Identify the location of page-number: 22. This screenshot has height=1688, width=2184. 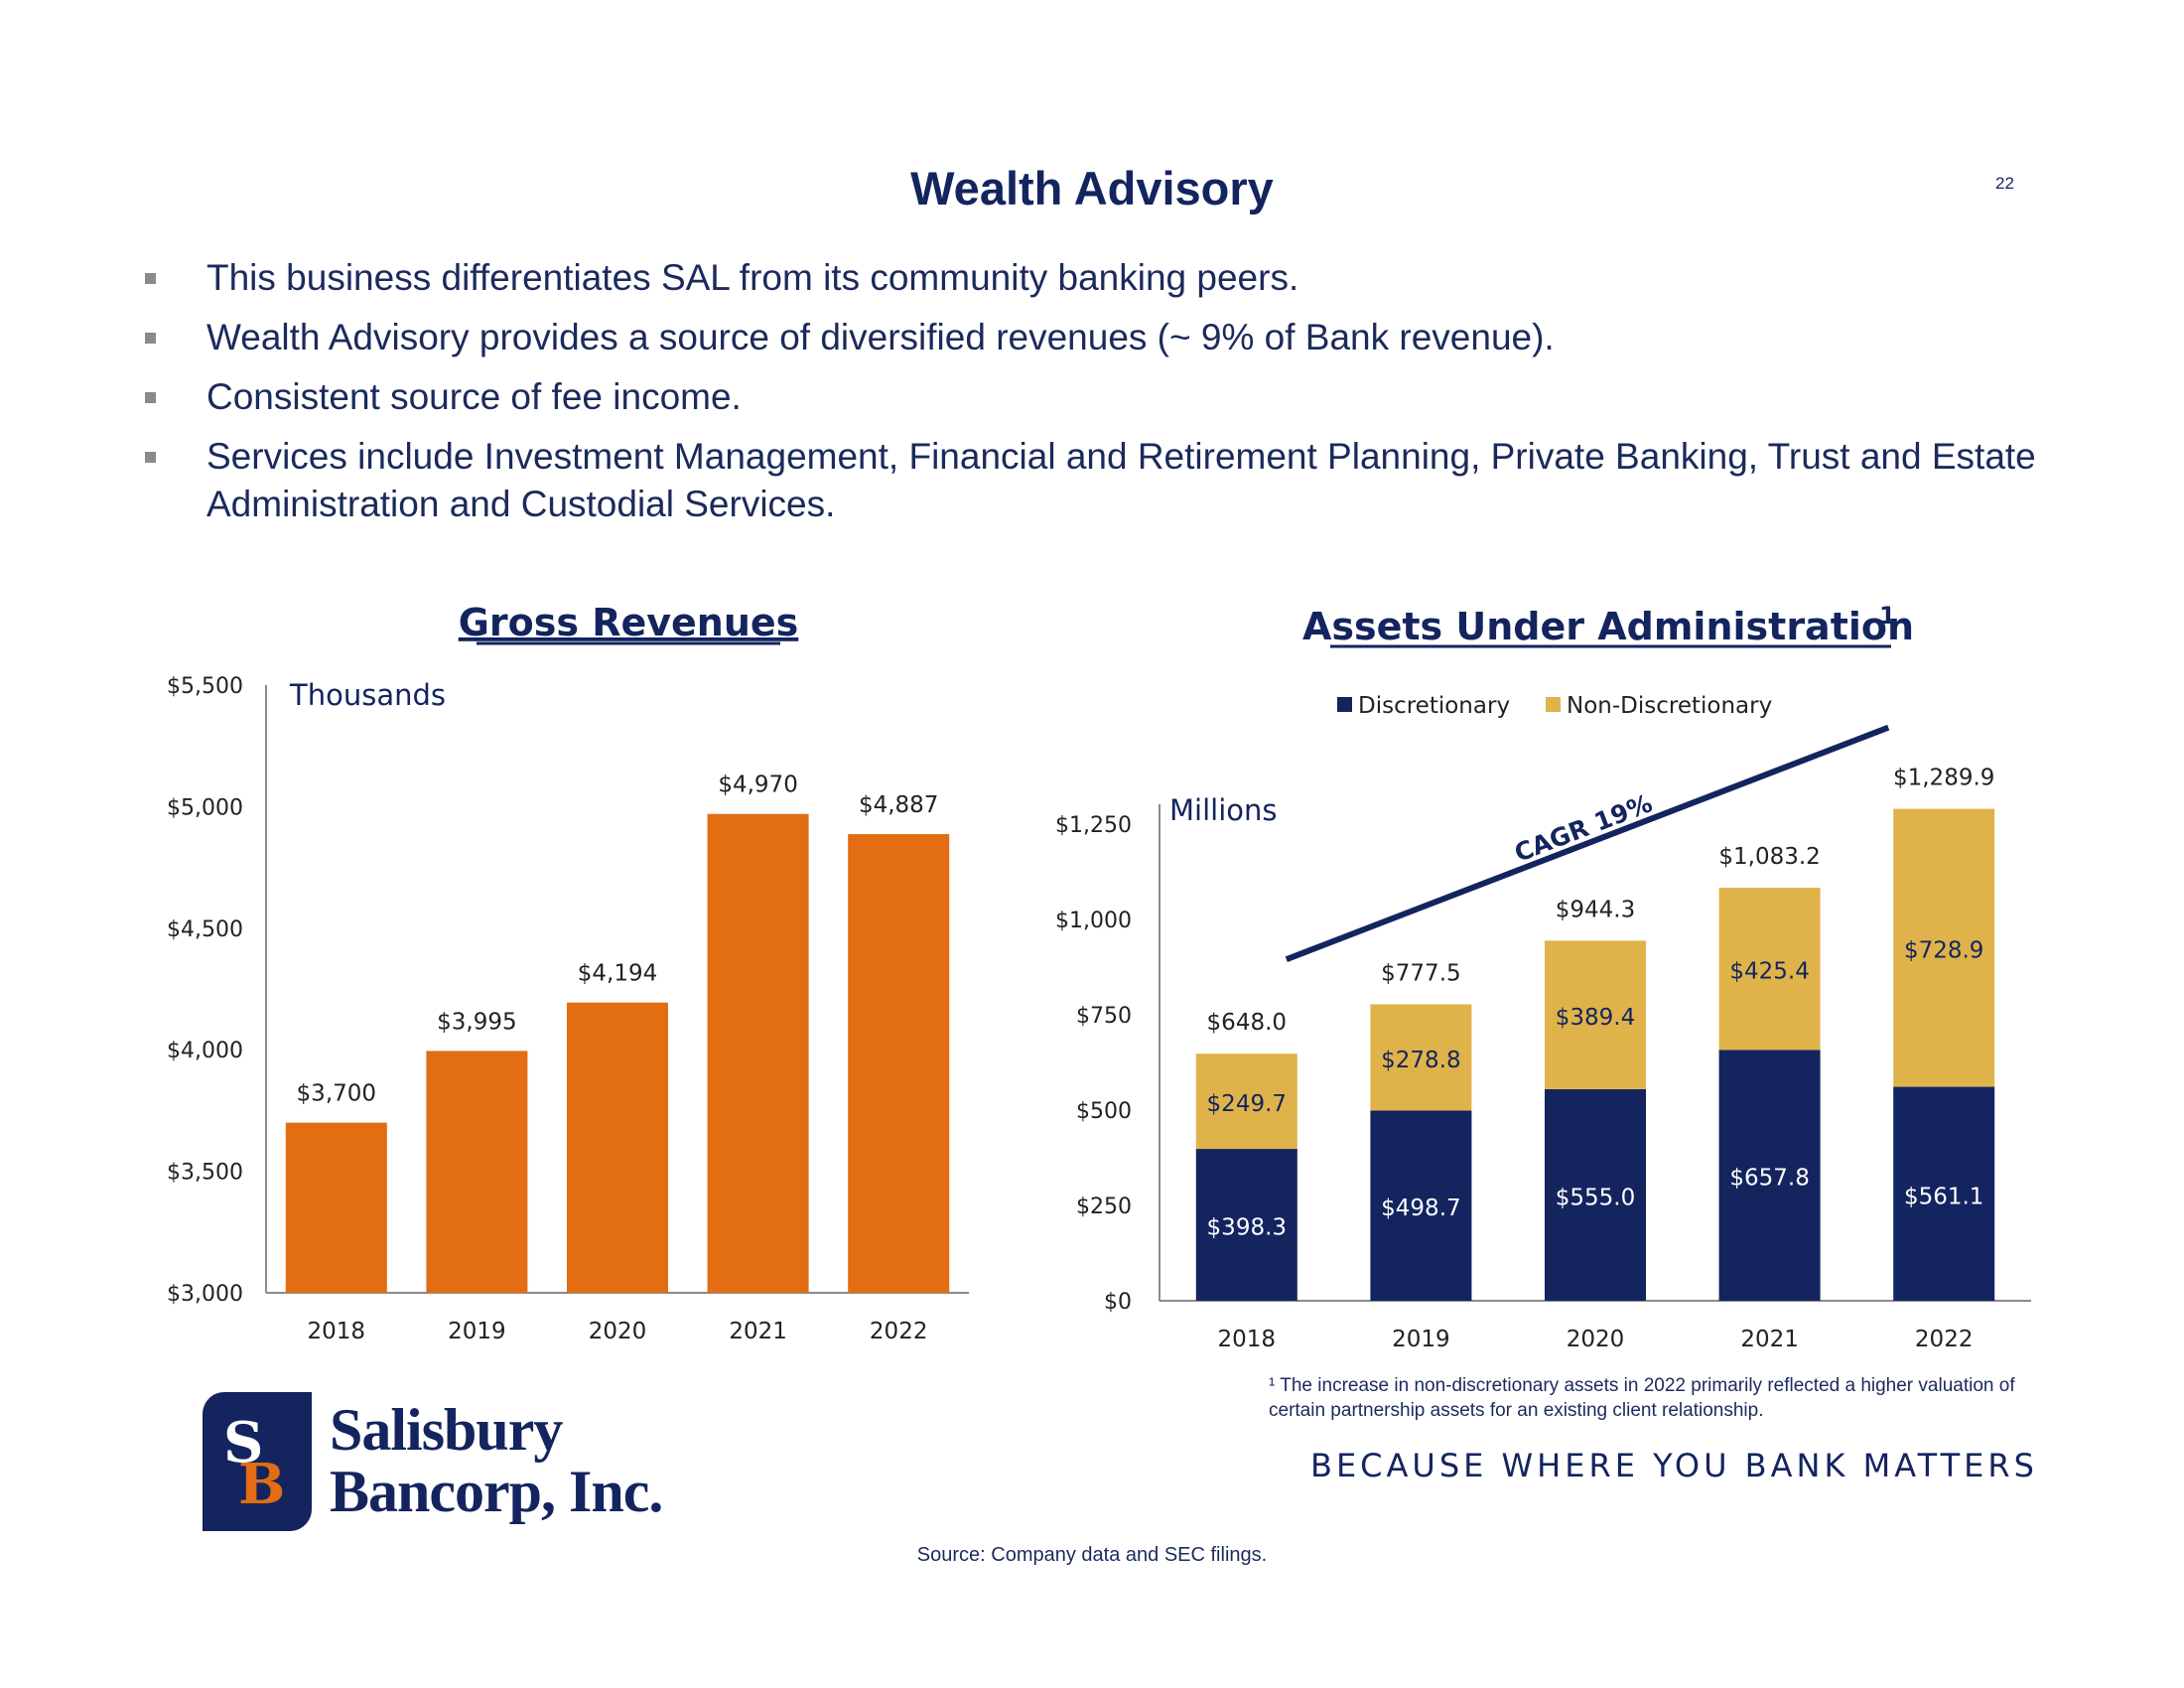
(2004, 183).